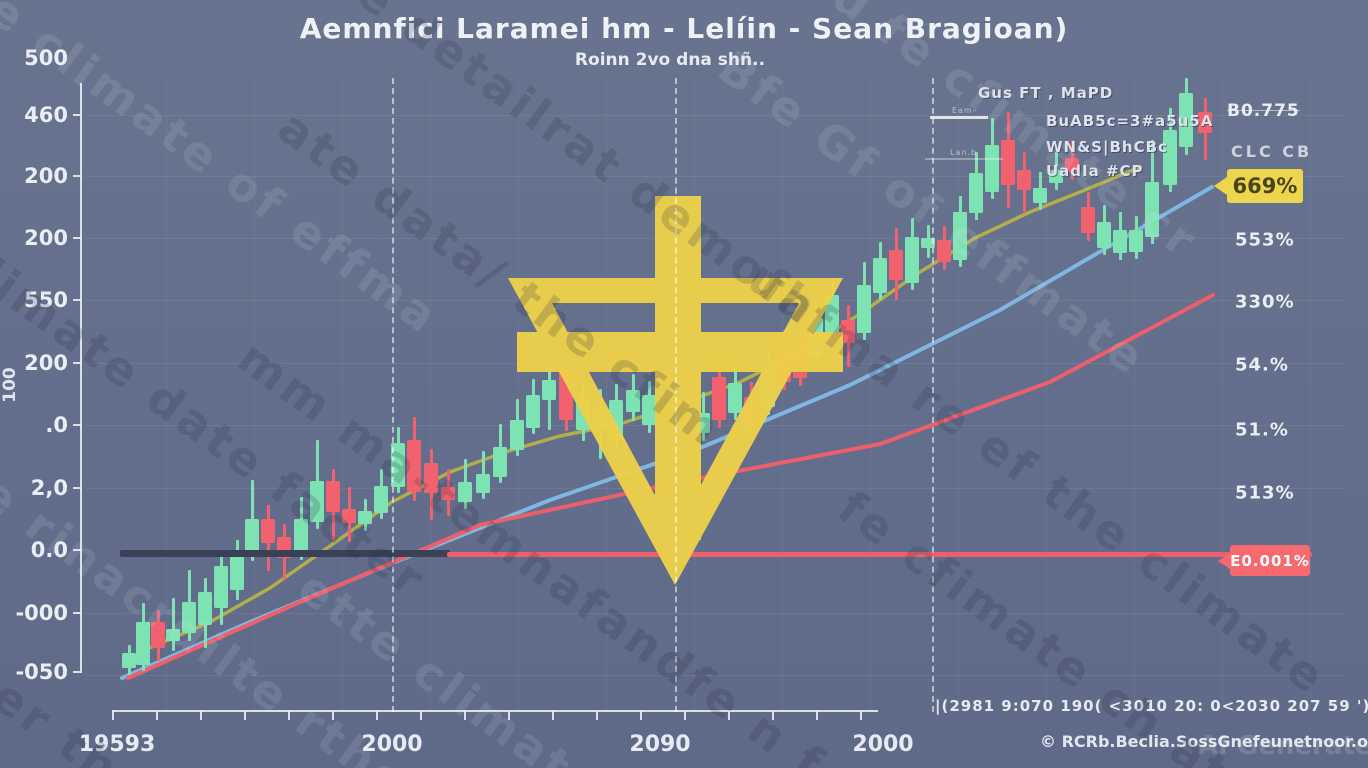  I want to click on right-axis-label: 513%, so click(1265, 493).